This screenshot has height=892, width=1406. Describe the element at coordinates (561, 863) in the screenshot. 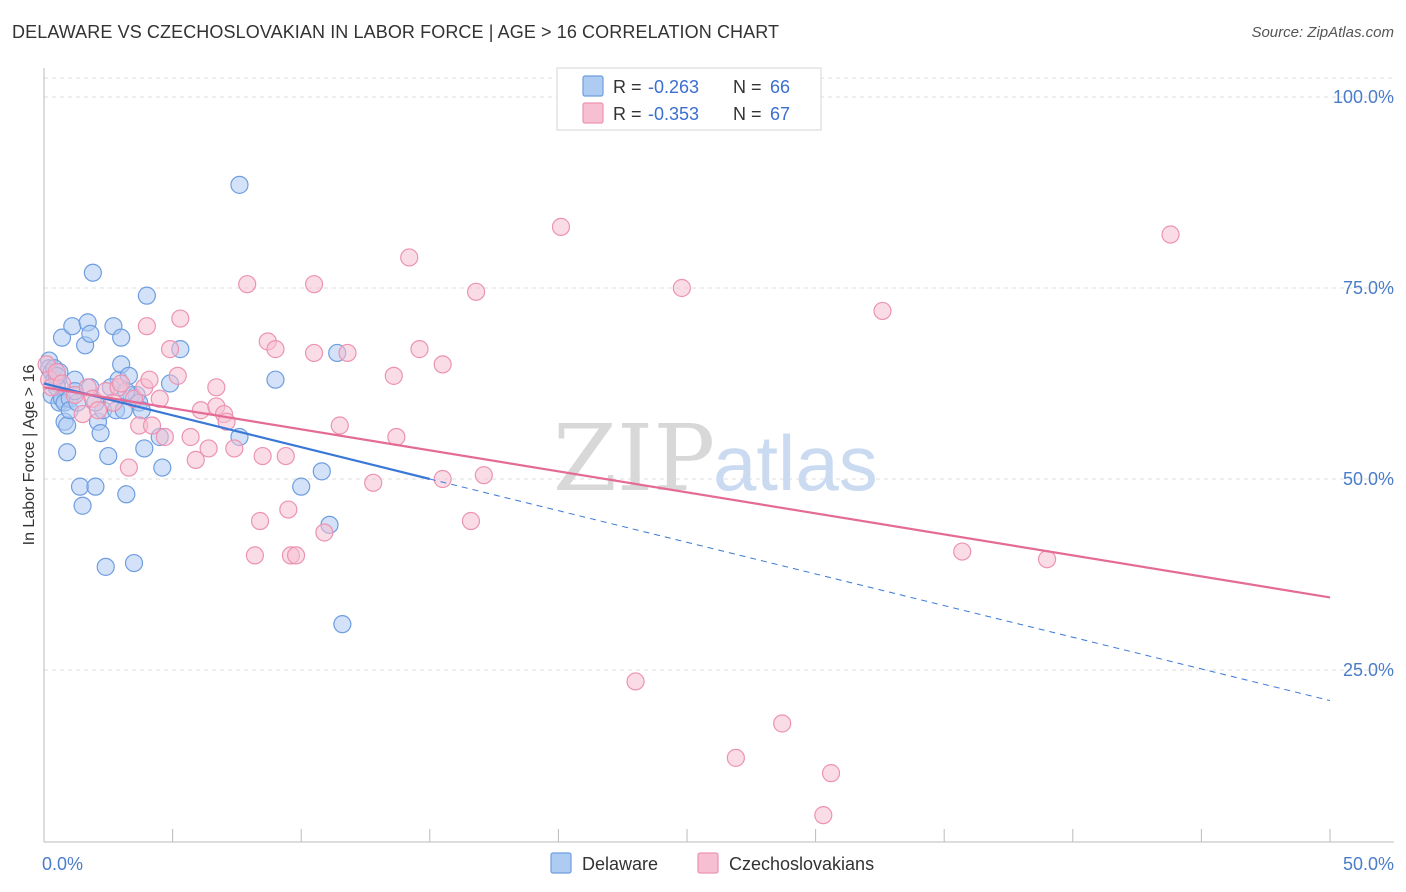

I see `bottom-legend-swatch-delaware` at that location.